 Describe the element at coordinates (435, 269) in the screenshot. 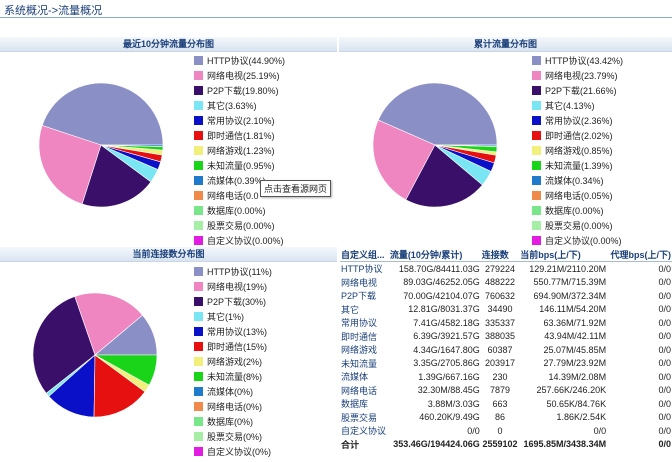

I see `cell-traffic: 158.70G/84411.03G` at that location.